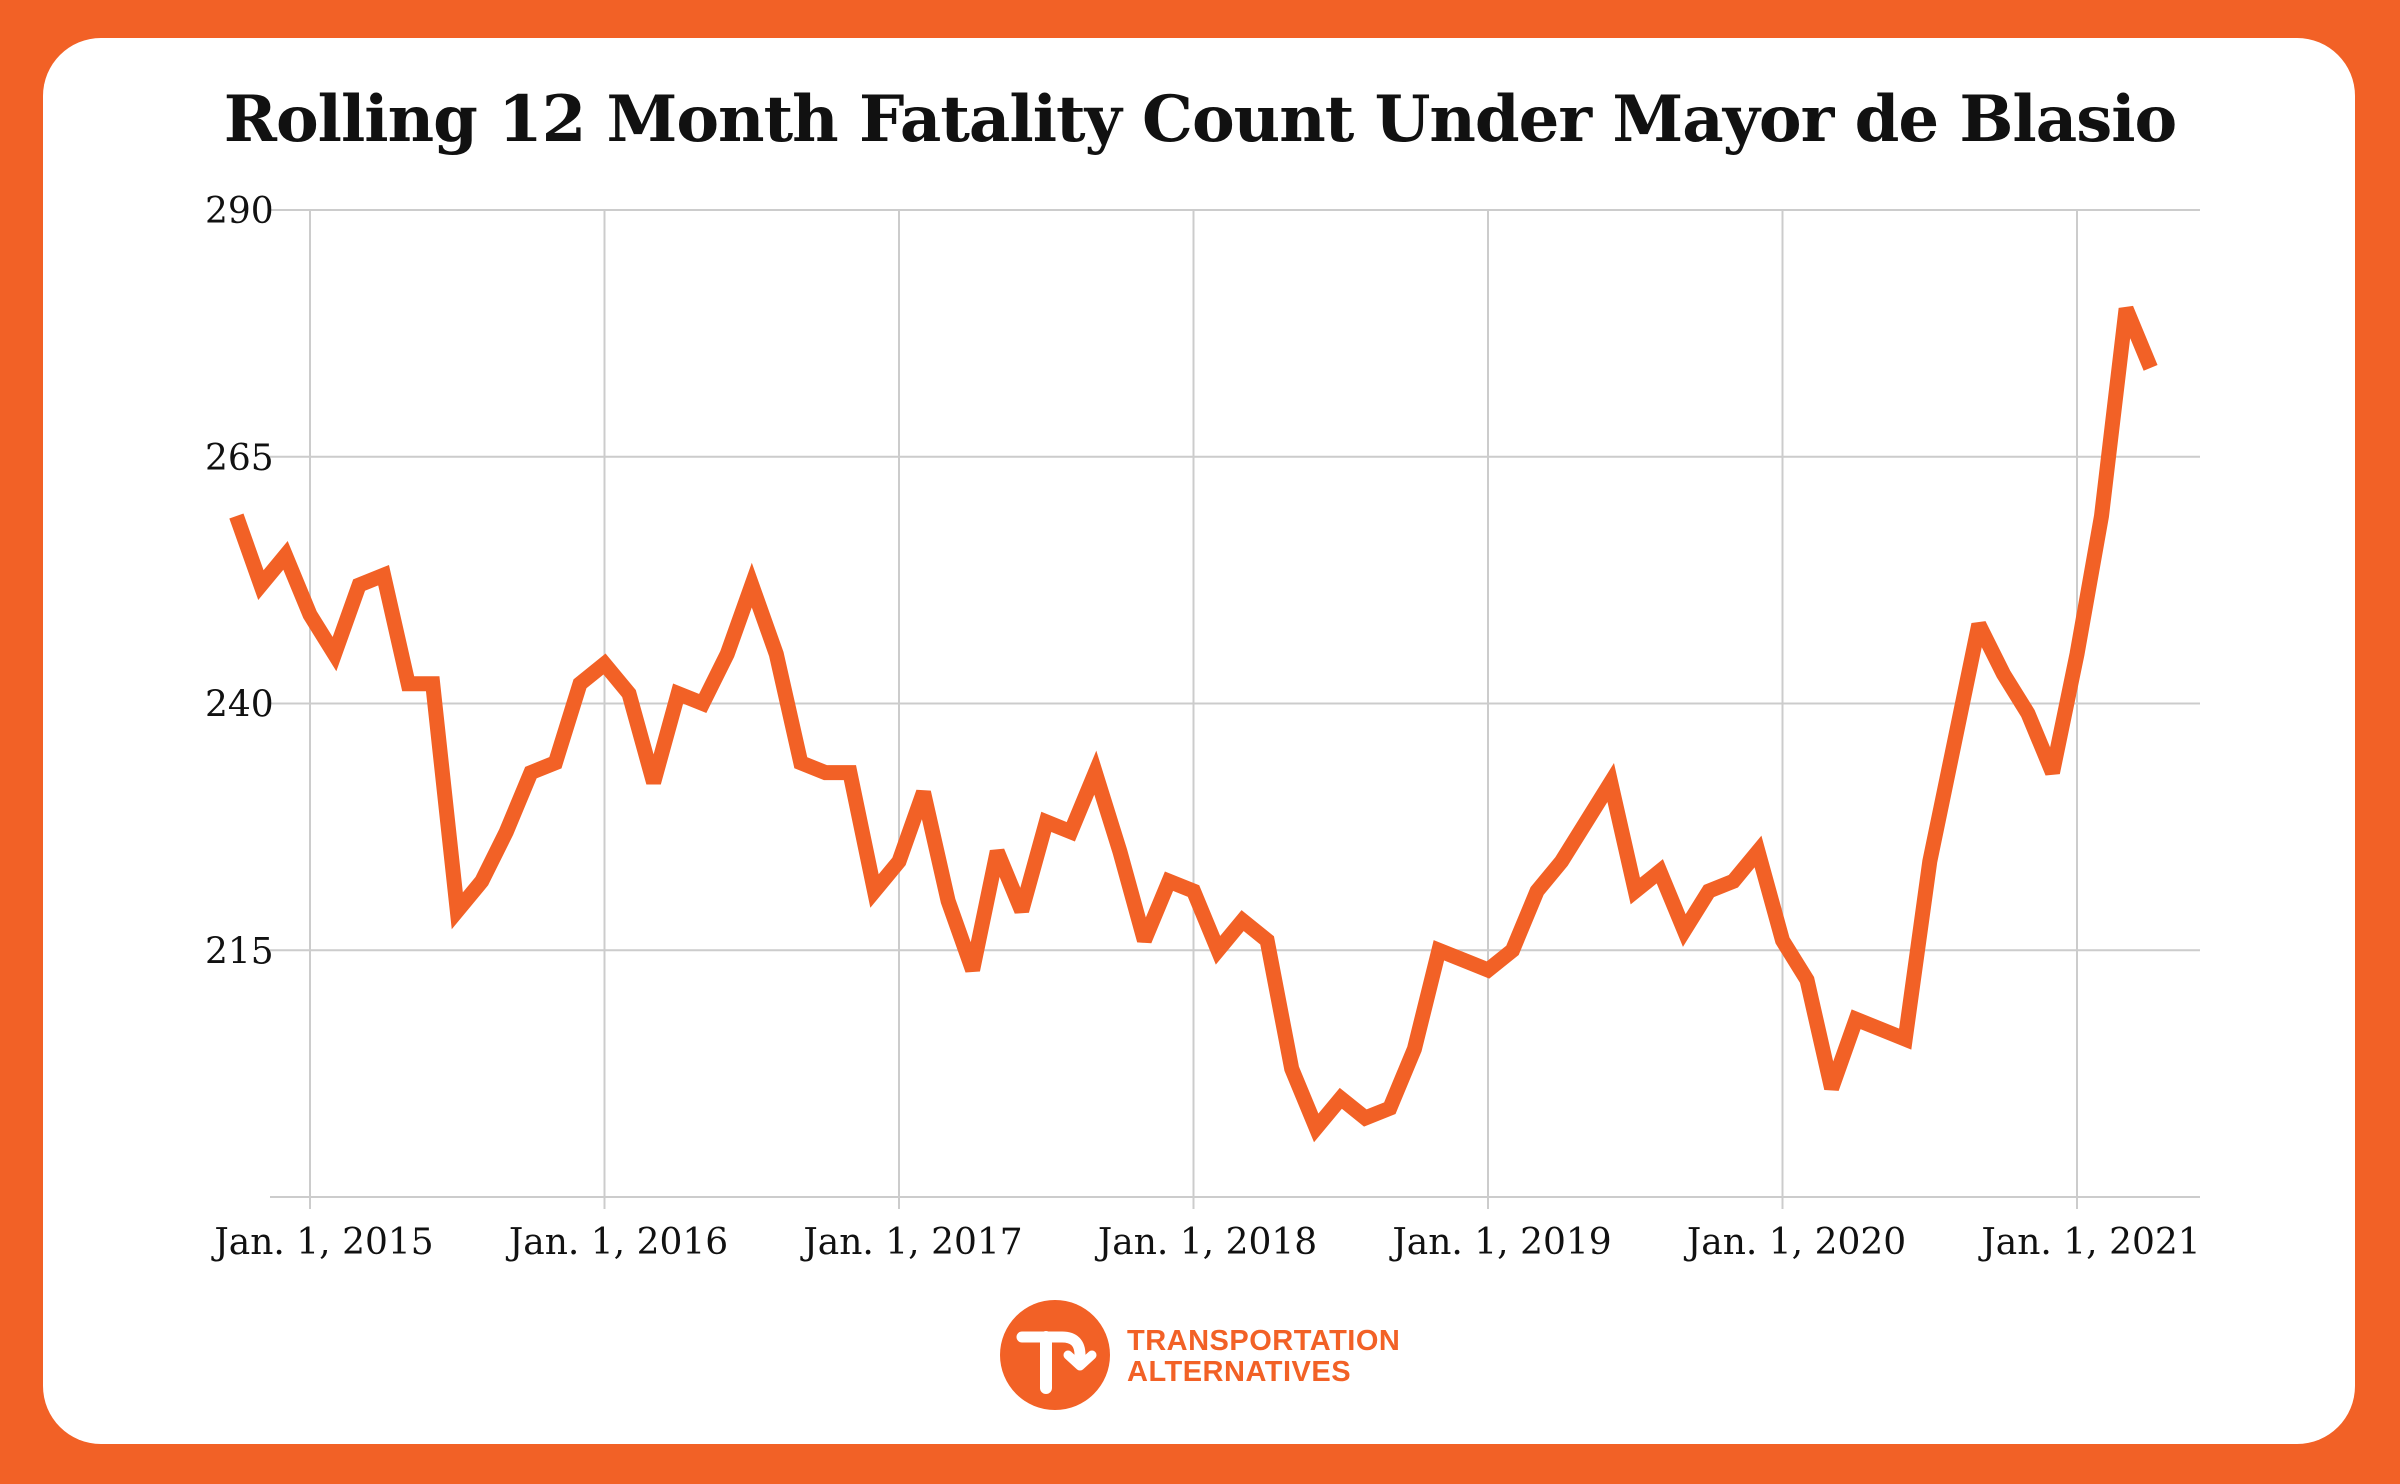 Image resolution: width=2400 pixels, height=1484 pixels. Describe the element at coordinates (616, 1242) in the screenshot. I see `x-tick-label: Jan. 1, 2016` at that location.